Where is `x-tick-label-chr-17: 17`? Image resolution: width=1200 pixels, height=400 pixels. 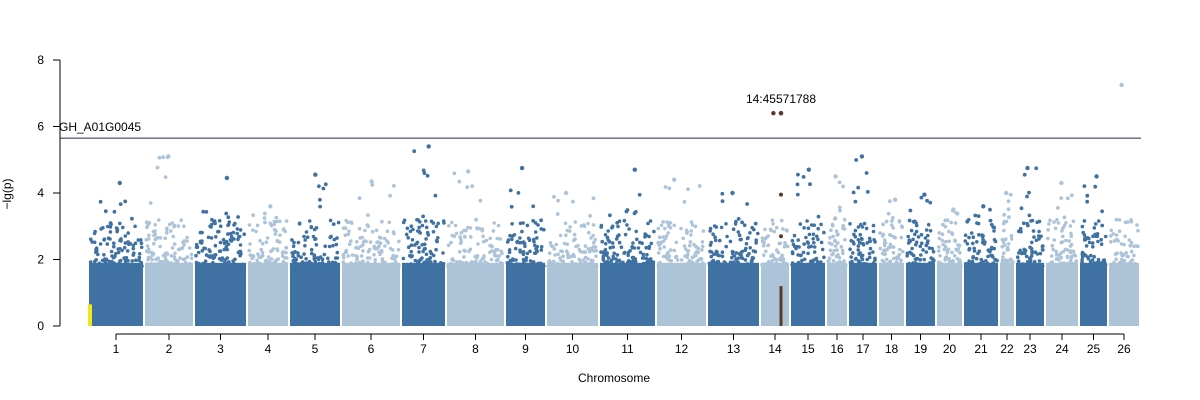 x-tick-label-chr-17: 17 is located at coordinates (863, 349).